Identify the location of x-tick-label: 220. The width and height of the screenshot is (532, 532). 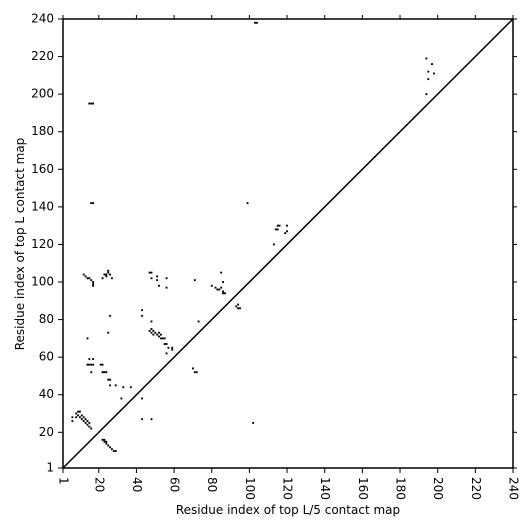
(476, 488).